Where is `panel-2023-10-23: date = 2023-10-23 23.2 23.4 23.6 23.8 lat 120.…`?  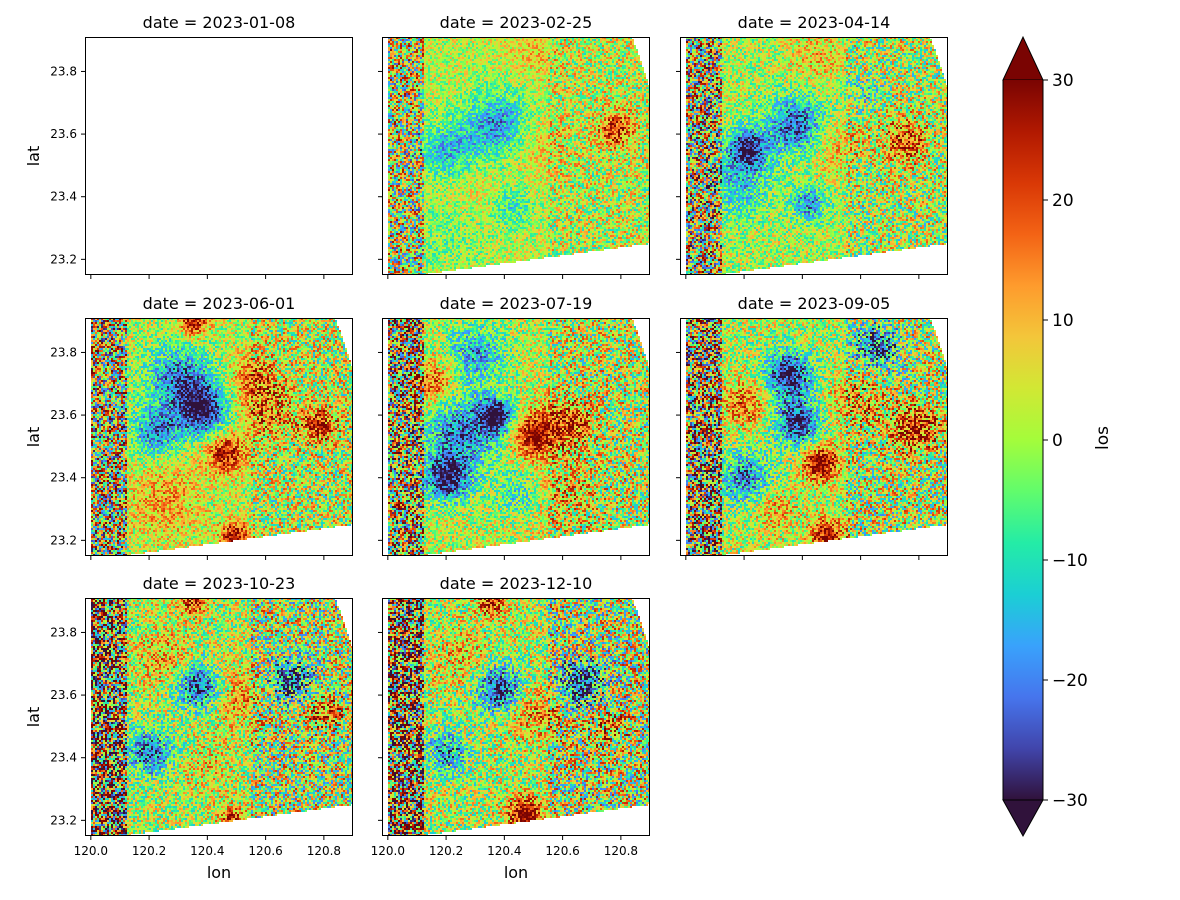
panel-2023-10-23: date = 2023-10-23 23.2 23.4 23.6 23.8 lat 120.… is located at coordinates (188, 728).